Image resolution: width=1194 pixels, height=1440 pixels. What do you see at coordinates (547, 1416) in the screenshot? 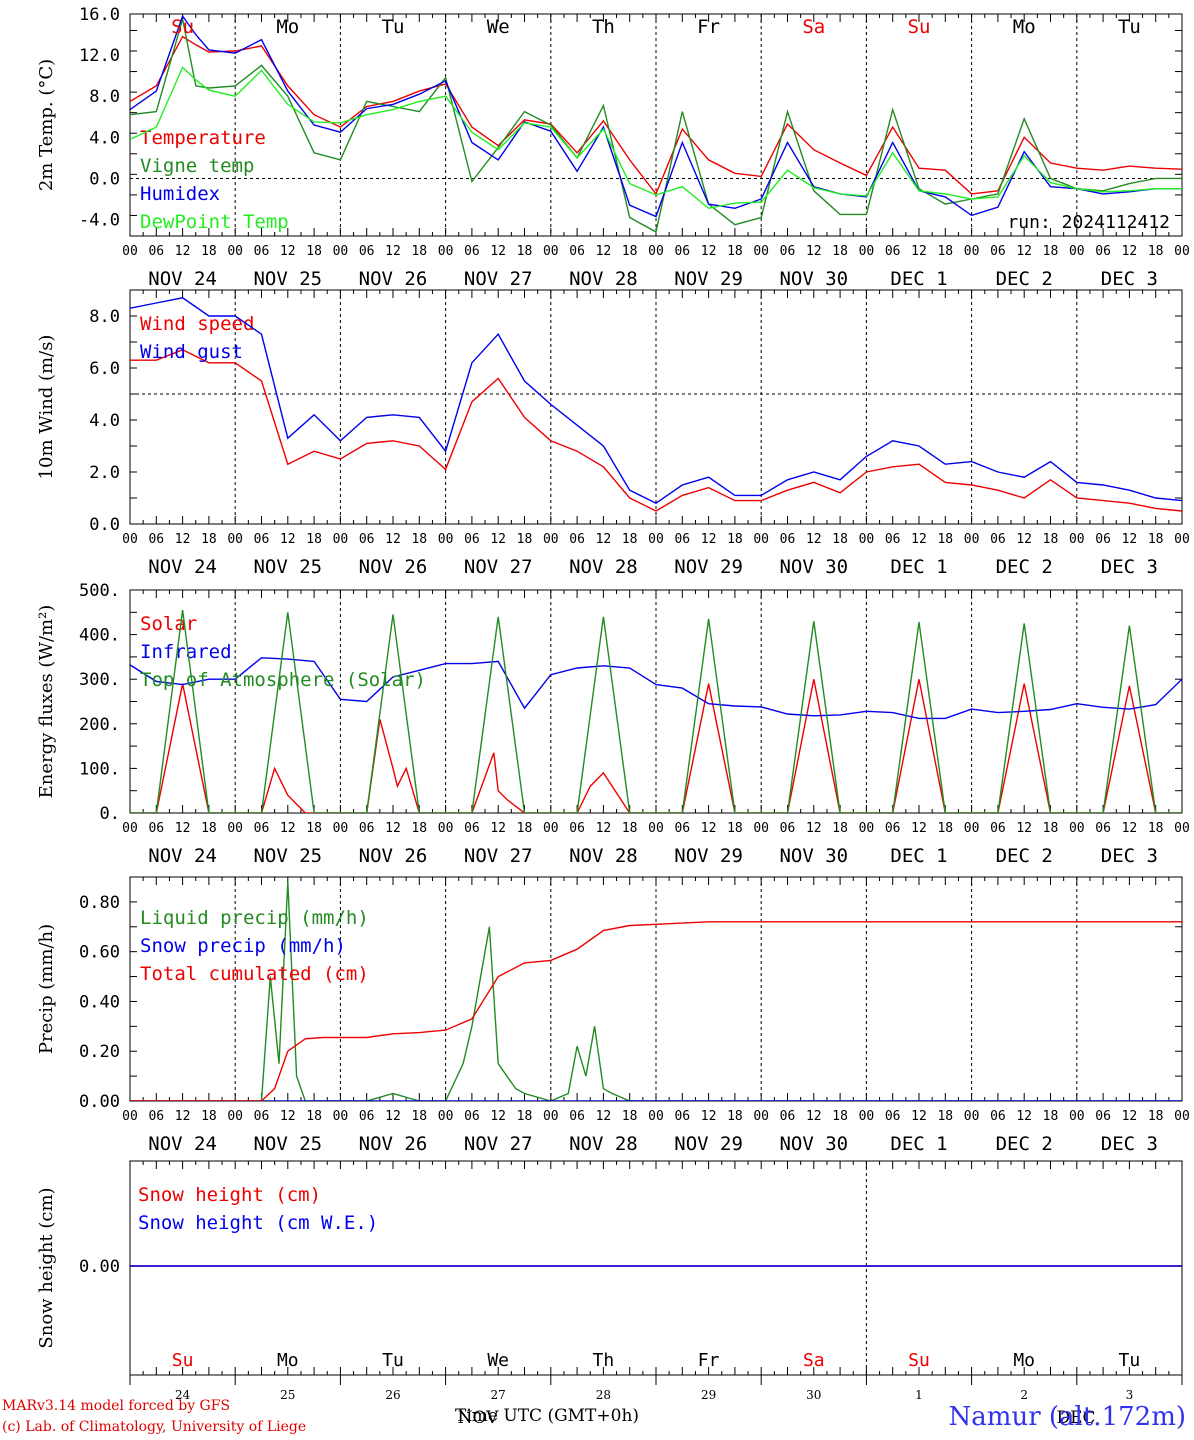
I see `x-axis-title: Time UTC (GMT+0h)` at bounding box center [547, 1416].